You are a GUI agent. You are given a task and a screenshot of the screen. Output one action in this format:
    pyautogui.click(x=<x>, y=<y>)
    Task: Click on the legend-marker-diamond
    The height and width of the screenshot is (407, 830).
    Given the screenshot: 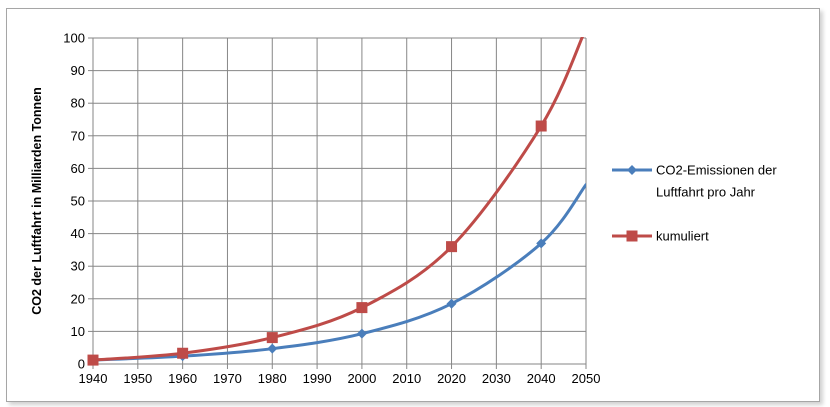 What is the action you would take?
    pyautogui.click(x=632, y=170)
    